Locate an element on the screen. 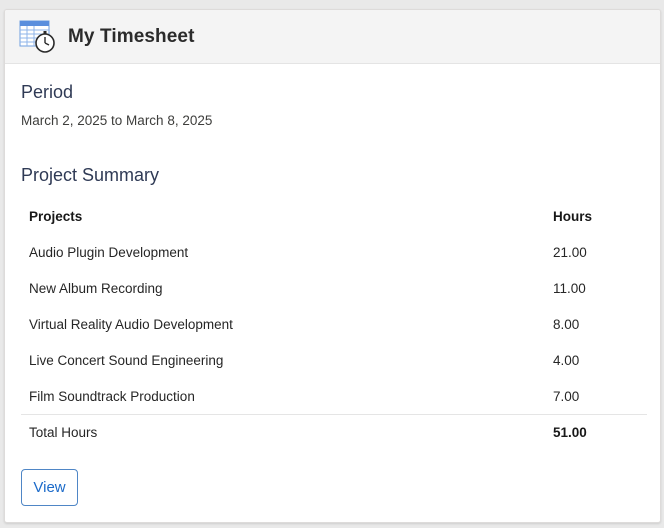  table-header-row: Projects Hours is located at coordinates (334, 216).